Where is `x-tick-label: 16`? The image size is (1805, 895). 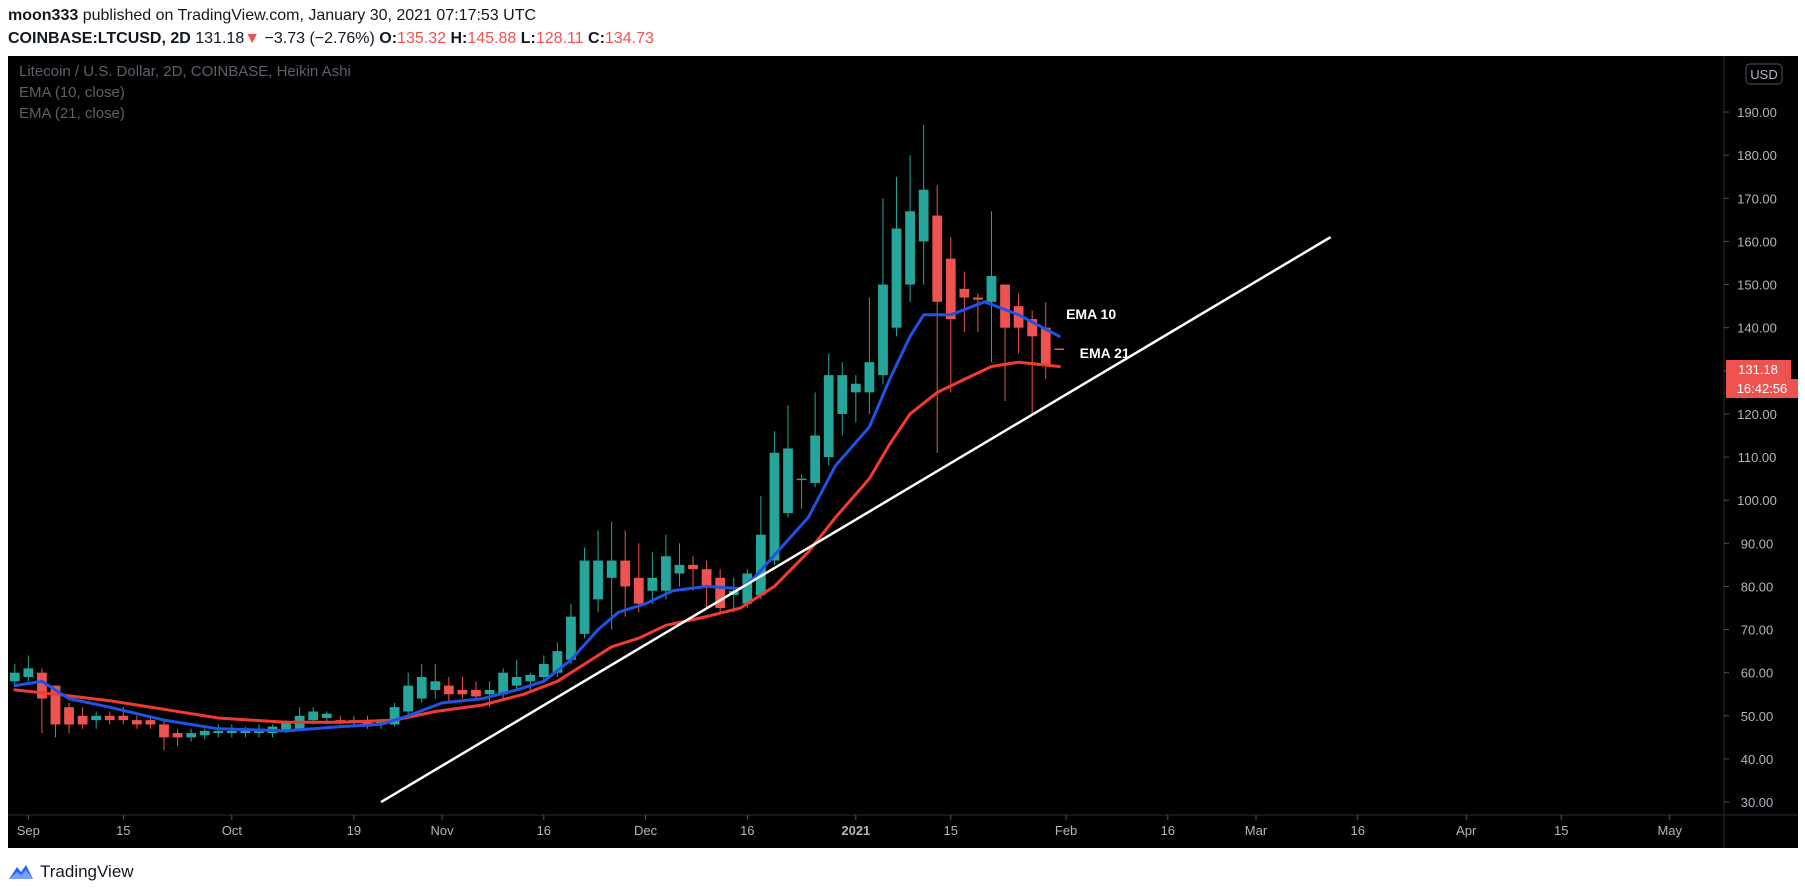 x-tick-label: 16 is located at coordinates (747, 830).